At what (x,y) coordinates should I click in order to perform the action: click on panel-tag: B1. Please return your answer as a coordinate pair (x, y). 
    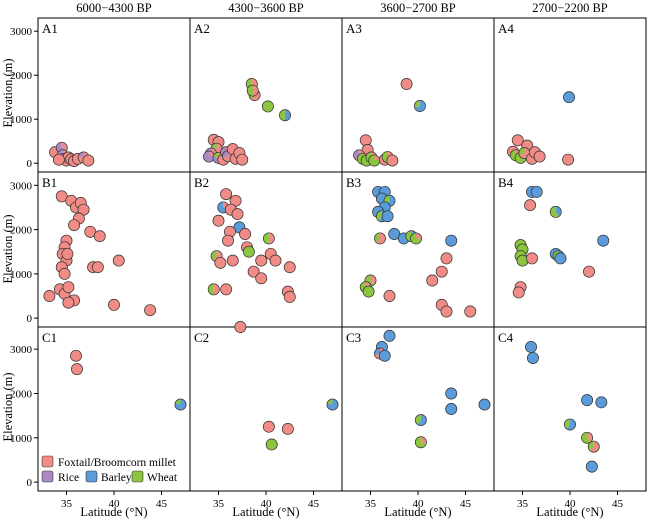
    Looking at the image, I should click on (49, 182).